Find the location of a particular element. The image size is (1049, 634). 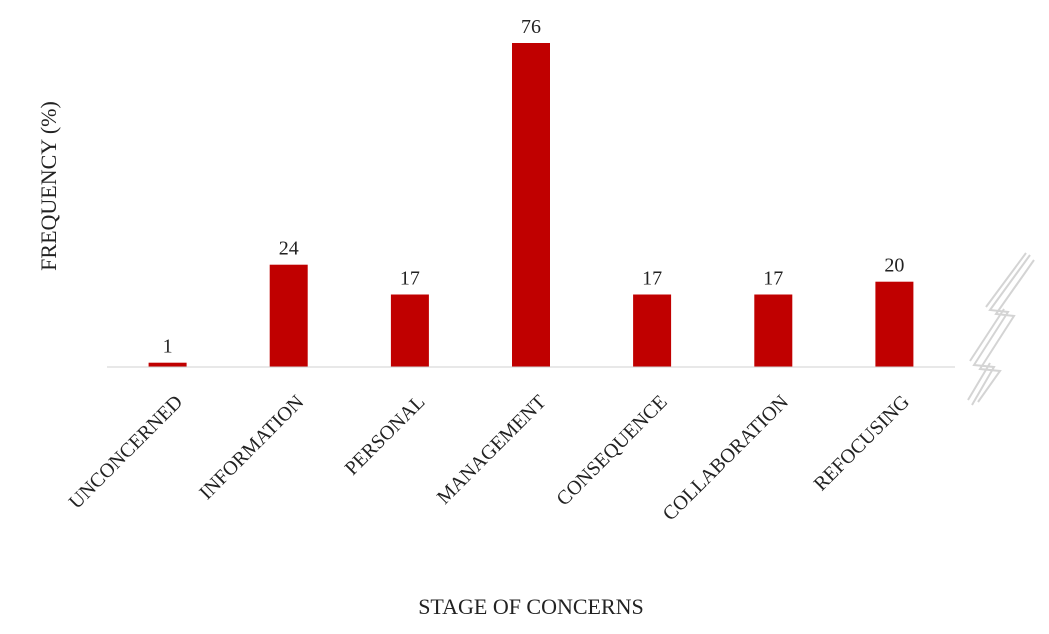

x-axis-title: STAGE OF CONCERNS is located at coordinates (531, 606).